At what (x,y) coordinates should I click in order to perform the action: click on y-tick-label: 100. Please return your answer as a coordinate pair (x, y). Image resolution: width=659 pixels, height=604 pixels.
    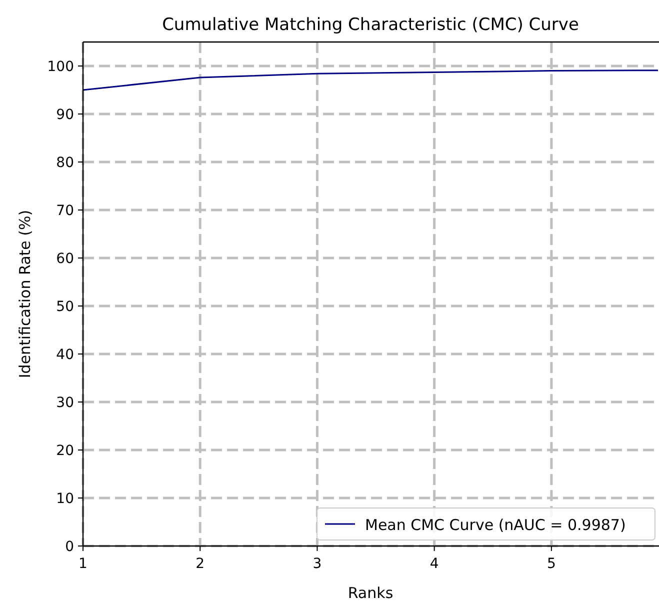
    Looking at the image, I should click on (60, 67).